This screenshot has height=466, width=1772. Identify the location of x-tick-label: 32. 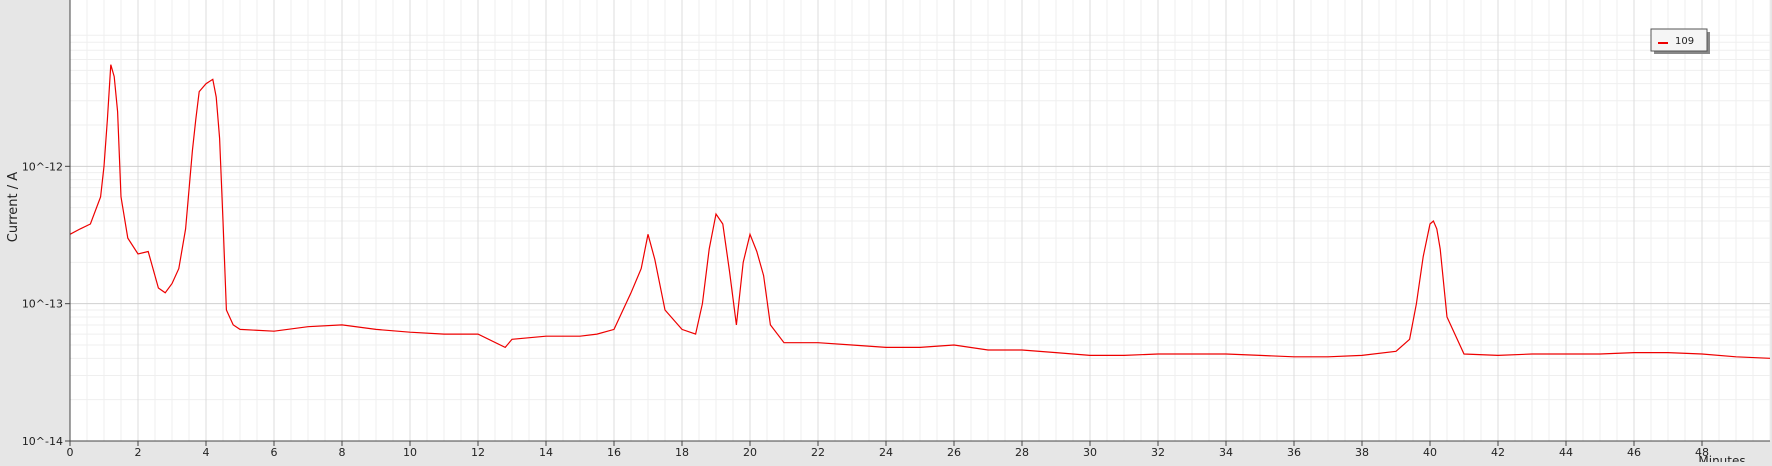
(1158, 452).